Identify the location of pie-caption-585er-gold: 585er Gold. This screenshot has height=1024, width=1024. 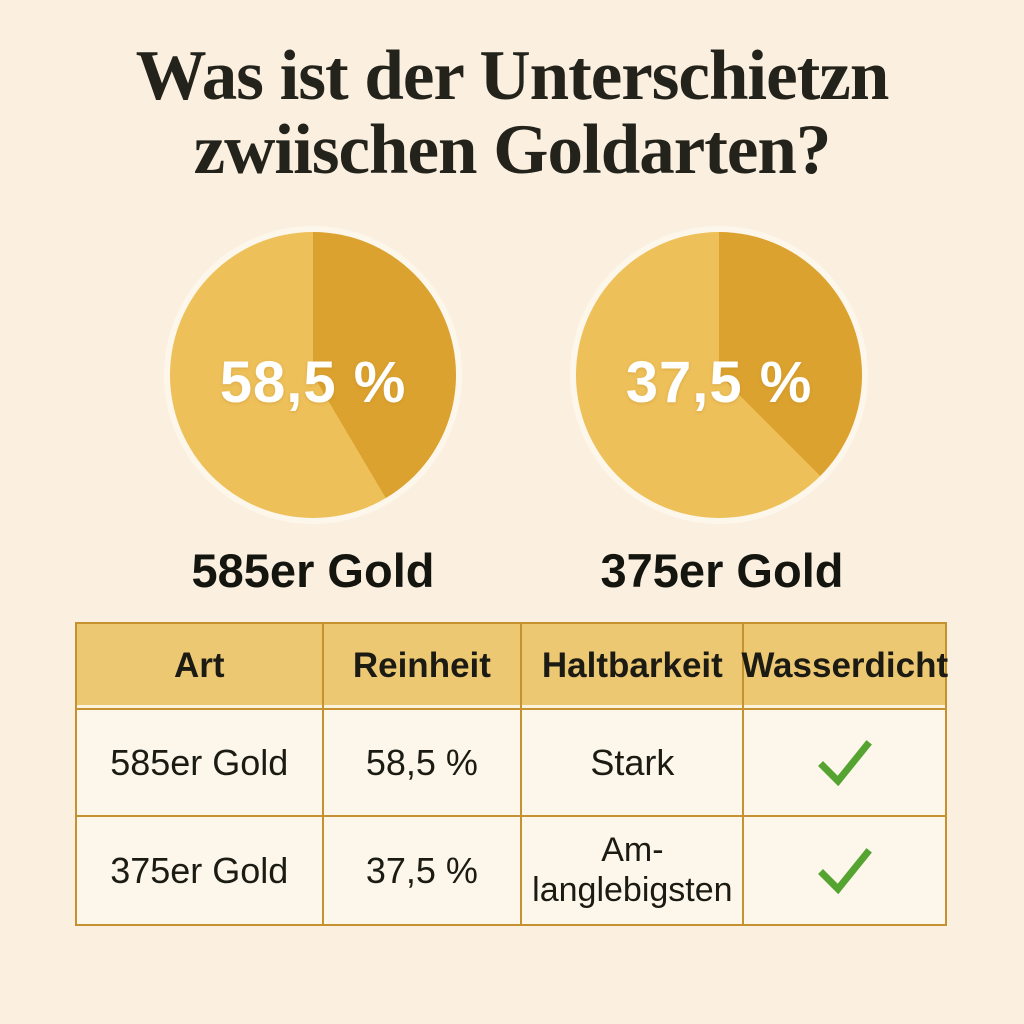
(313, 570).